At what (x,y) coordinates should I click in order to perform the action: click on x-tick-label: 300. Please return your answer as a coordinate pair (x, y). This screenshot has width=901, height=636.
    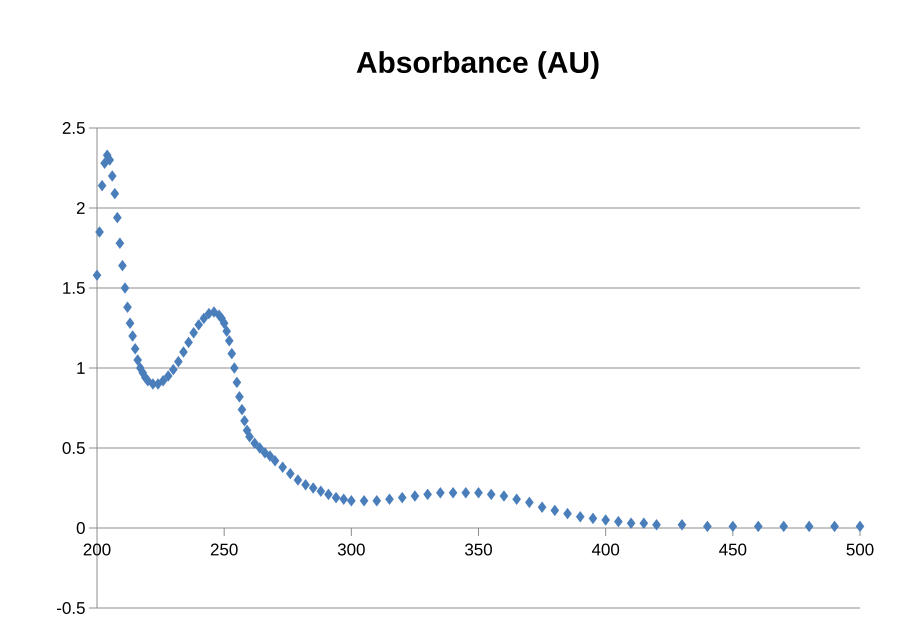
    Looking at the image, I should click on (351, 550).